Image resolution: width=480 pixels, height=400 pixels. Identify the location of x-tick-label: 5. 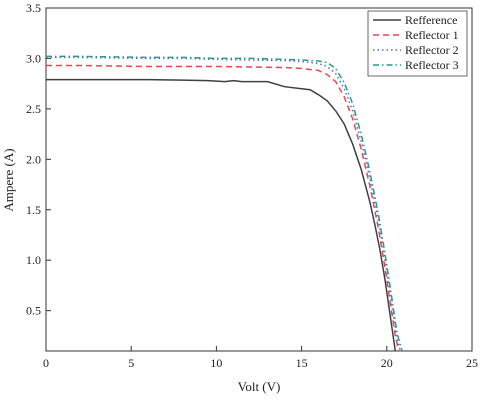
(131, 363).